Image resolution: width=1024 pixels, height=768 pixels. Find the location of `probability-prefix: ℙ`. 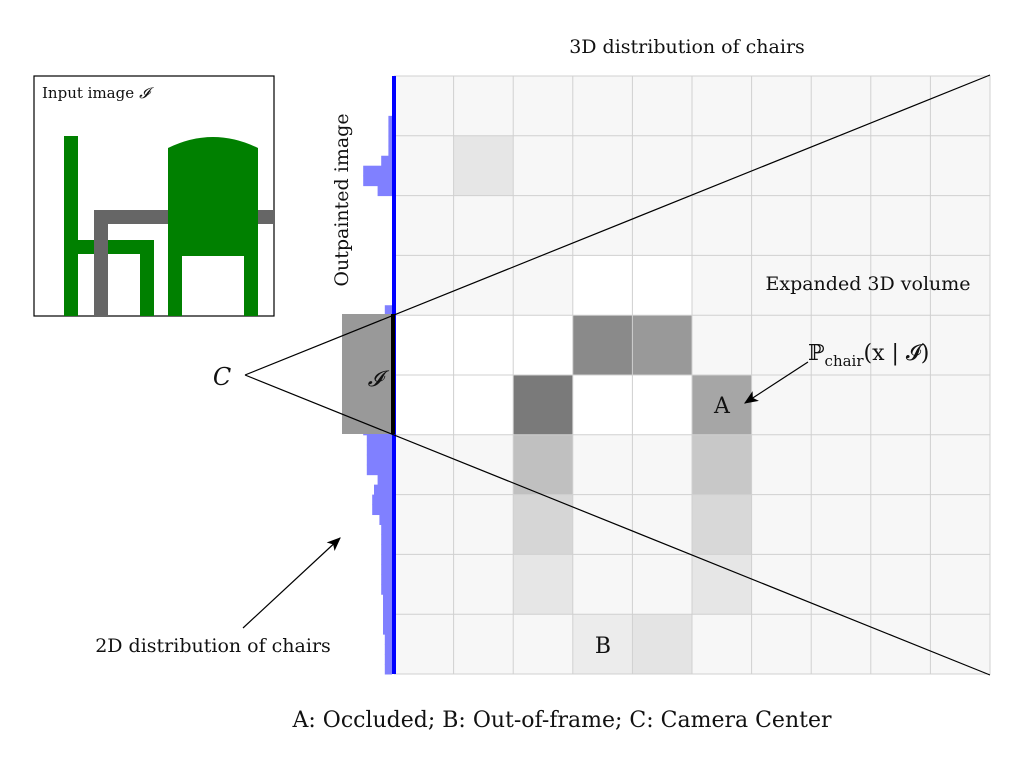

probability-prefix: ℙ is located at coordinates (816, 353).